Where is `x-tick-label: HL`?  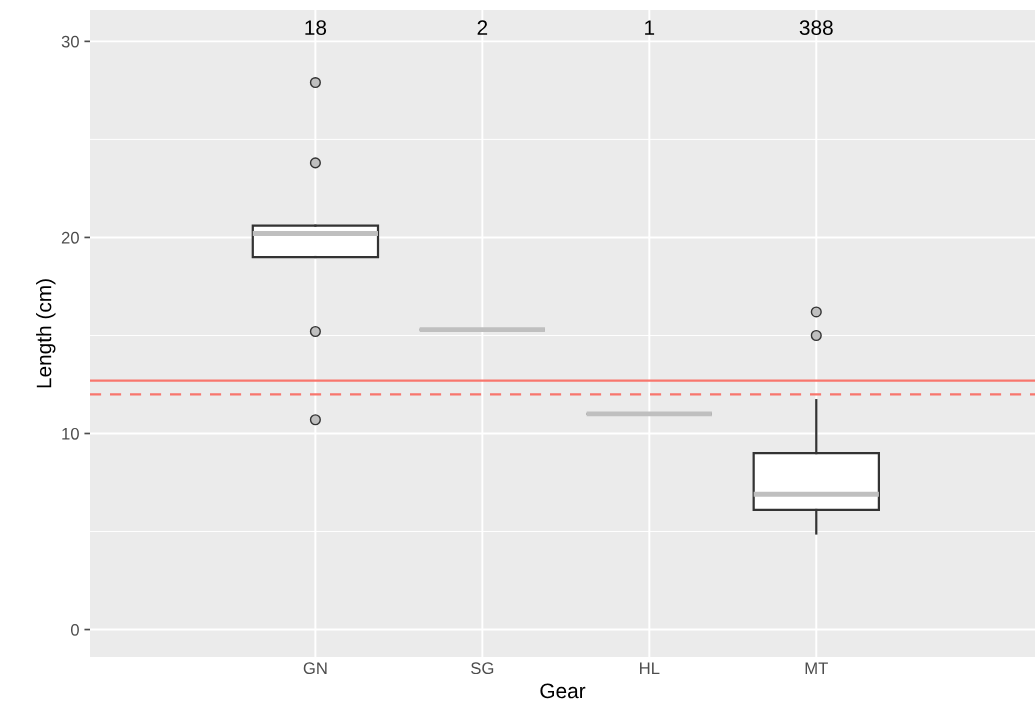
x-tick-label: HL is located at coordinates (650, 668).